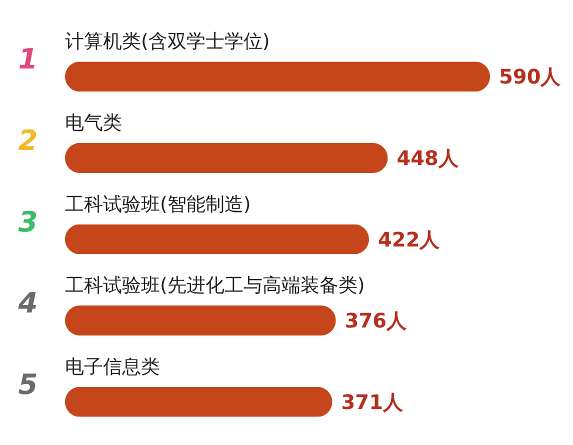 The width and height of the screenshot is (573, 445). I want to click on y-tick-label: 工科试验班(先进化工与高端装备类), so click(215, 285).